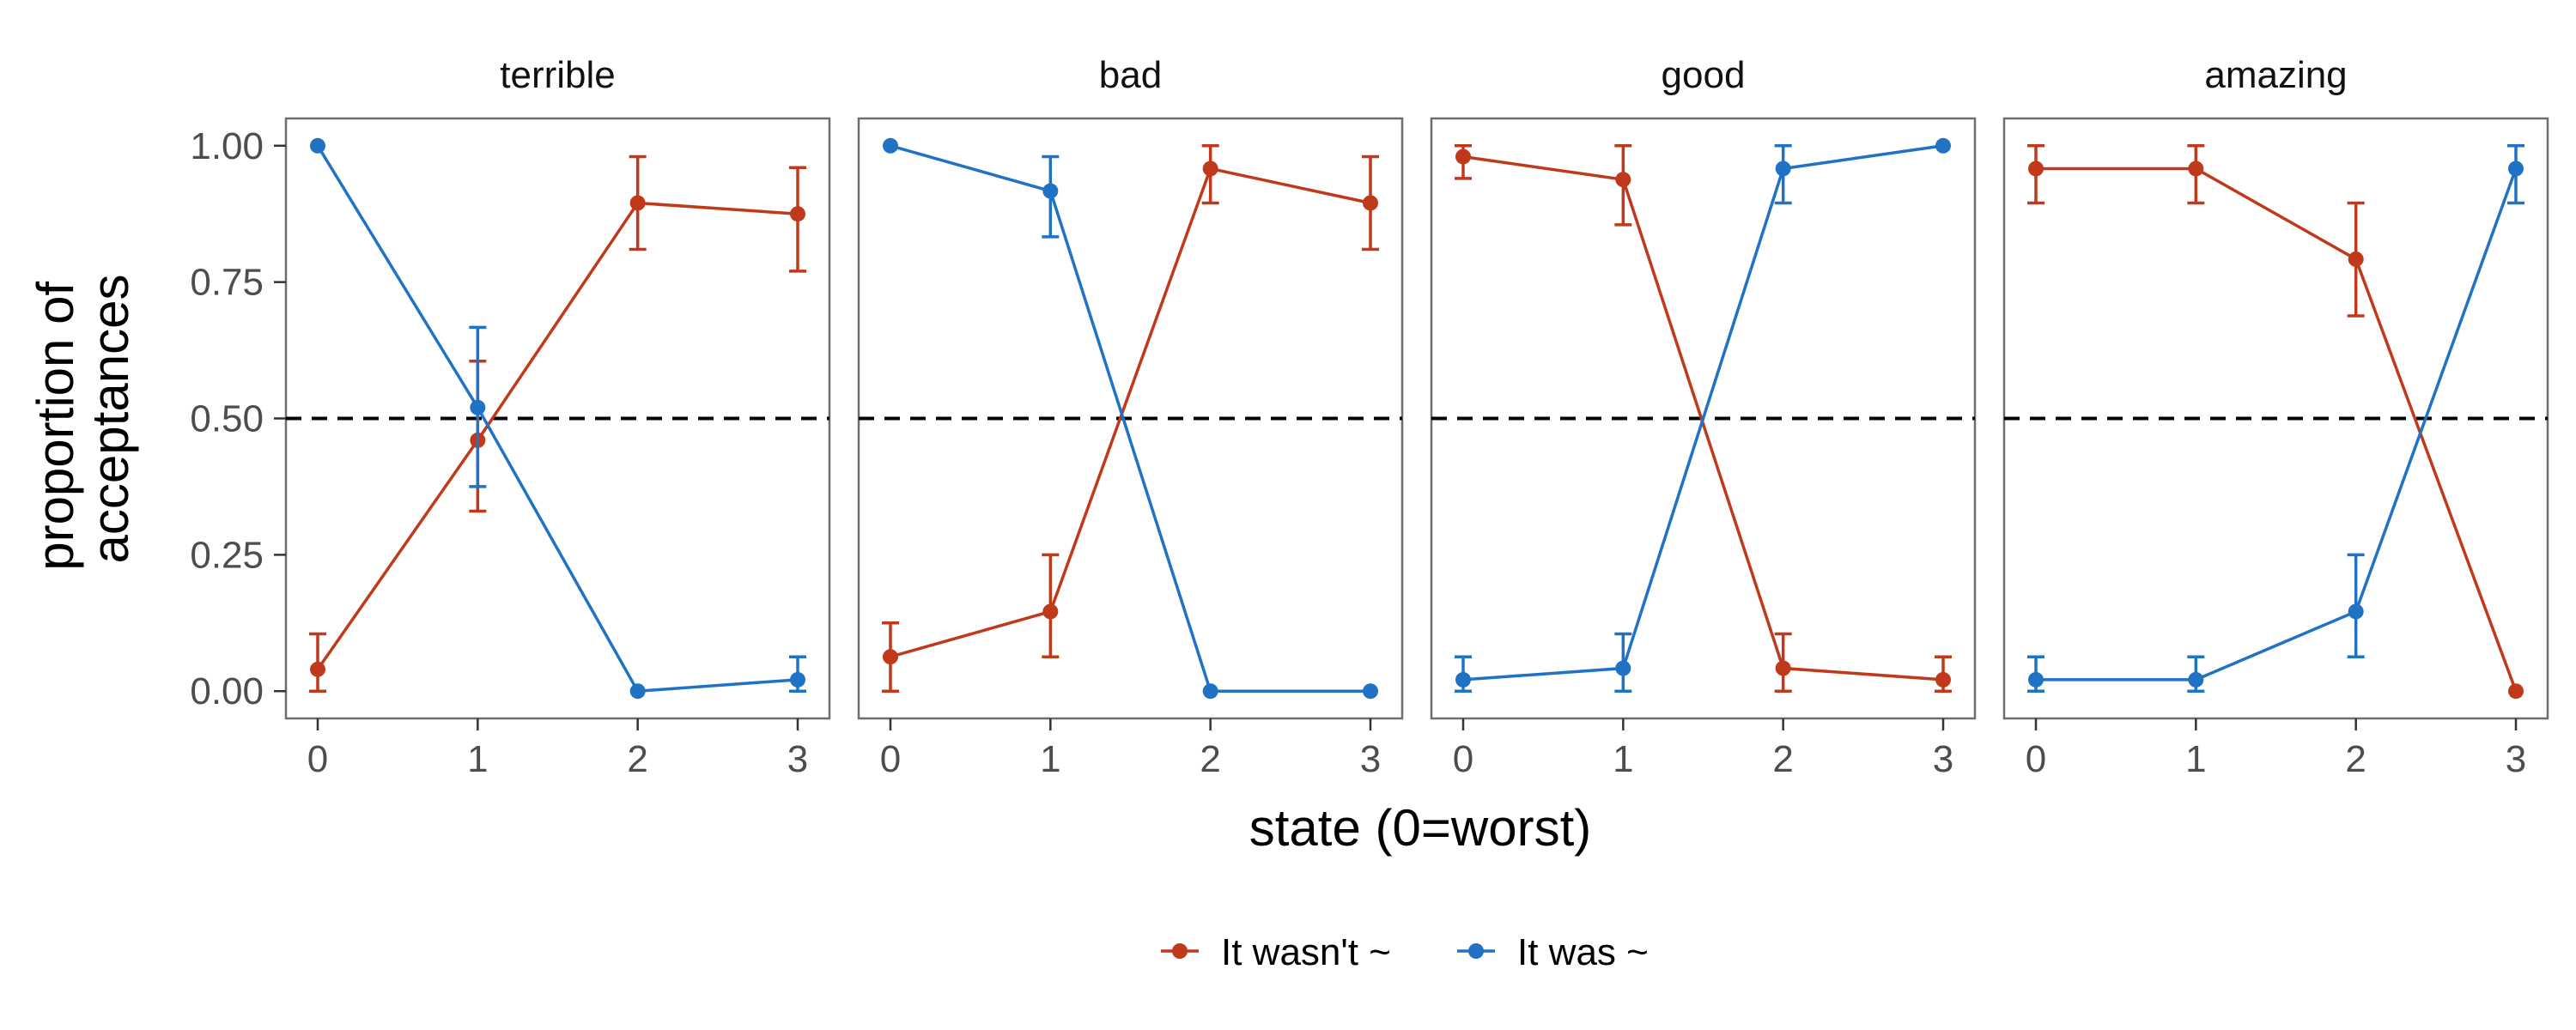  I want to click on x-axis-title: state (0=worst), so click(1420, 828).